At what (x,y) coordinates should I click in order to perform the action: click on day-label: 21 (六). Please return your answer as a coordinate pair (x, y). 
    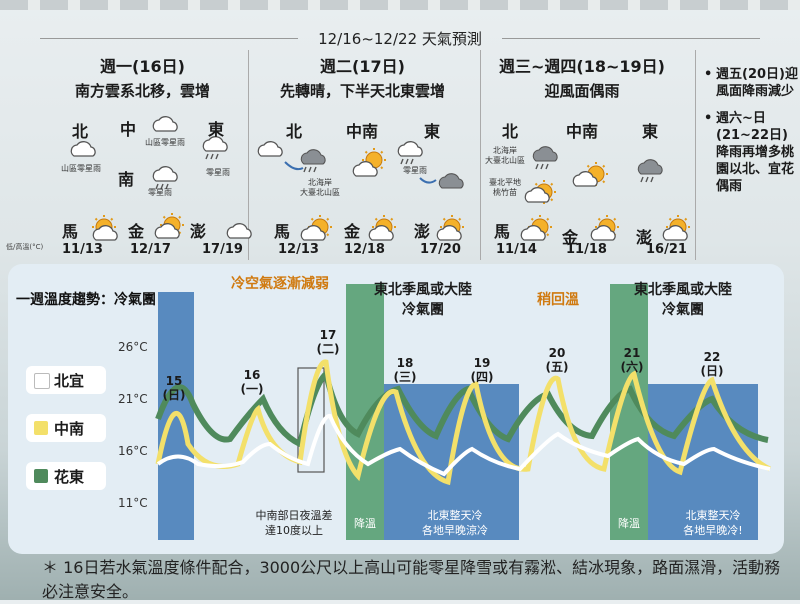
    Looking at the image, I should click on (632, 360).